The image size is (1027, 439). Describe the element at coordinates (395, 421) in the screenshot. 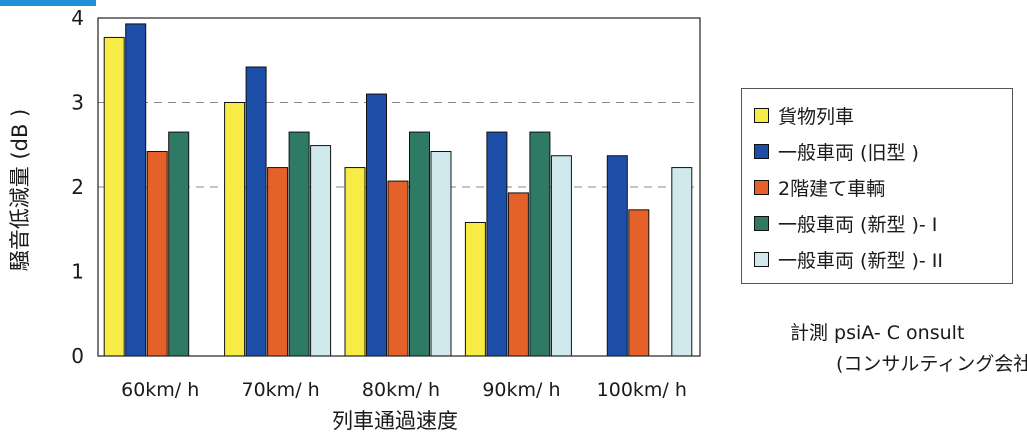

I see `x-axis-label: 列車通過速度` at that location.